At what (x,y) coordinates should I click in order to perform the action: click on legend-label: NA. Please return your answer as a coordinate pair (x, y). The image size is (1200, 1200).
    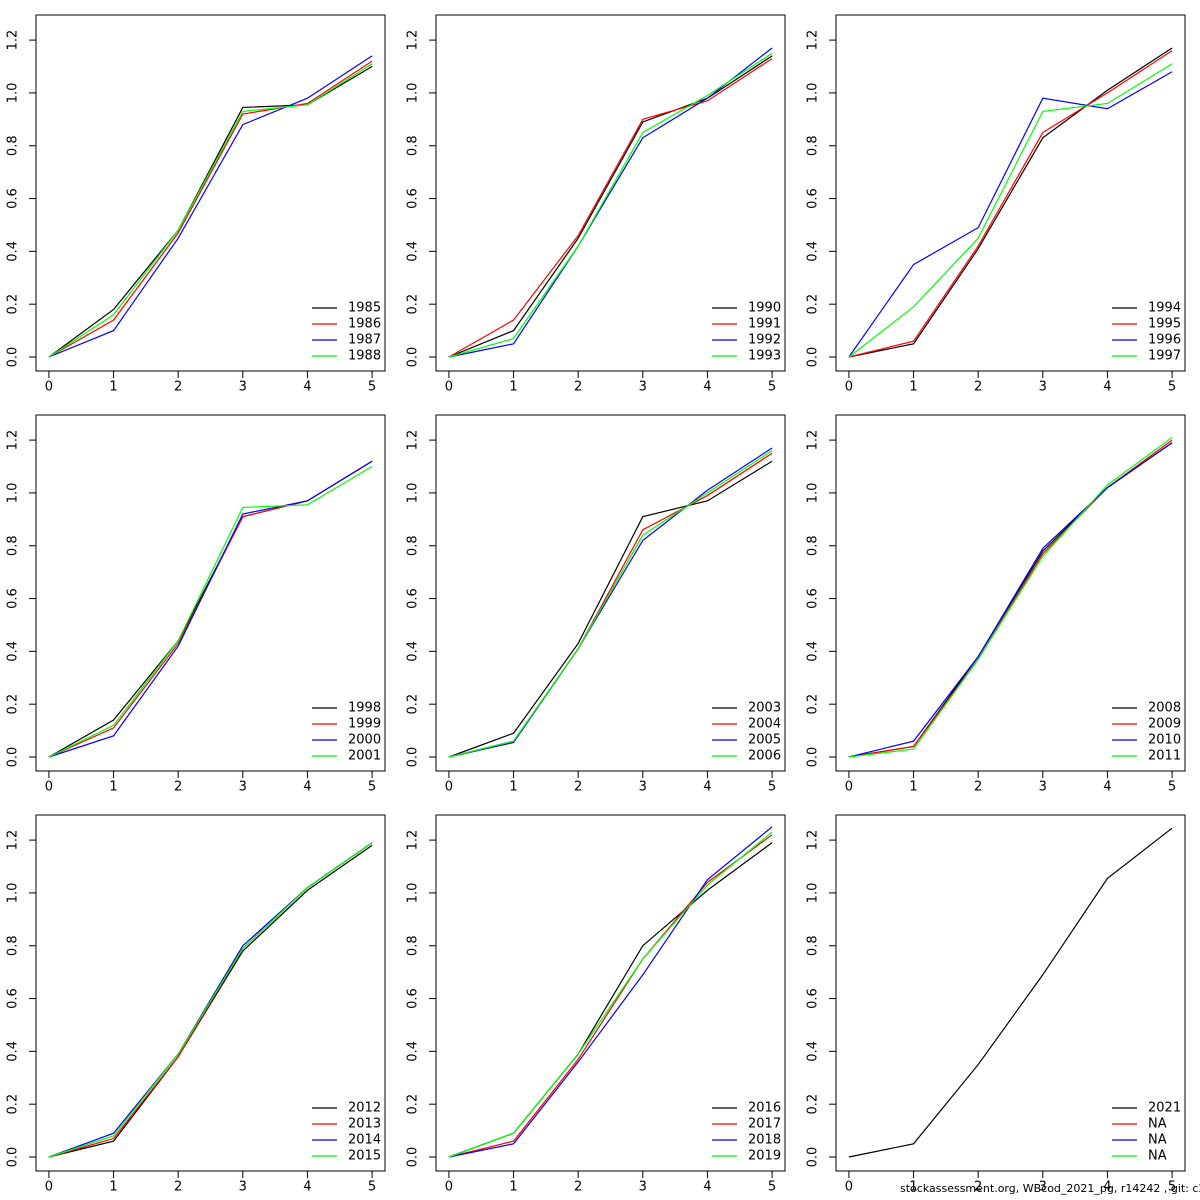
    Looking at the image, I should click on (1157, 1124).